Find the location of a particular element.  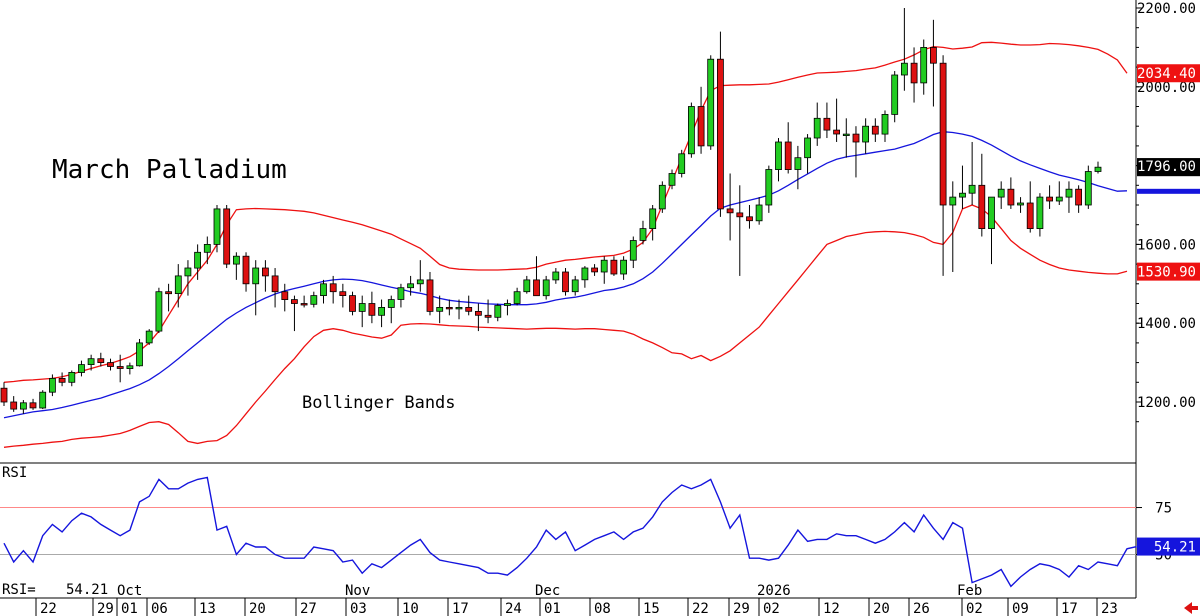

price-tick-label: 1600.00 is located at coordinates (1166, 245).